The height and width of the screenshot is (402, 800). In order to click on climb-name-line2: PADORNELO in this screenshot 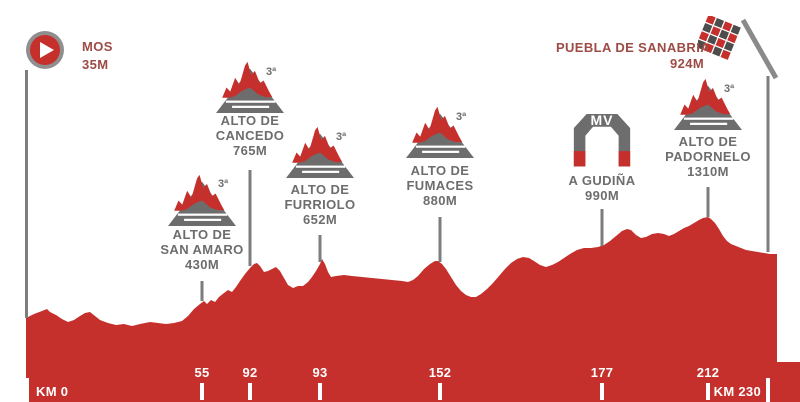, I will do `click(708, 156)`.